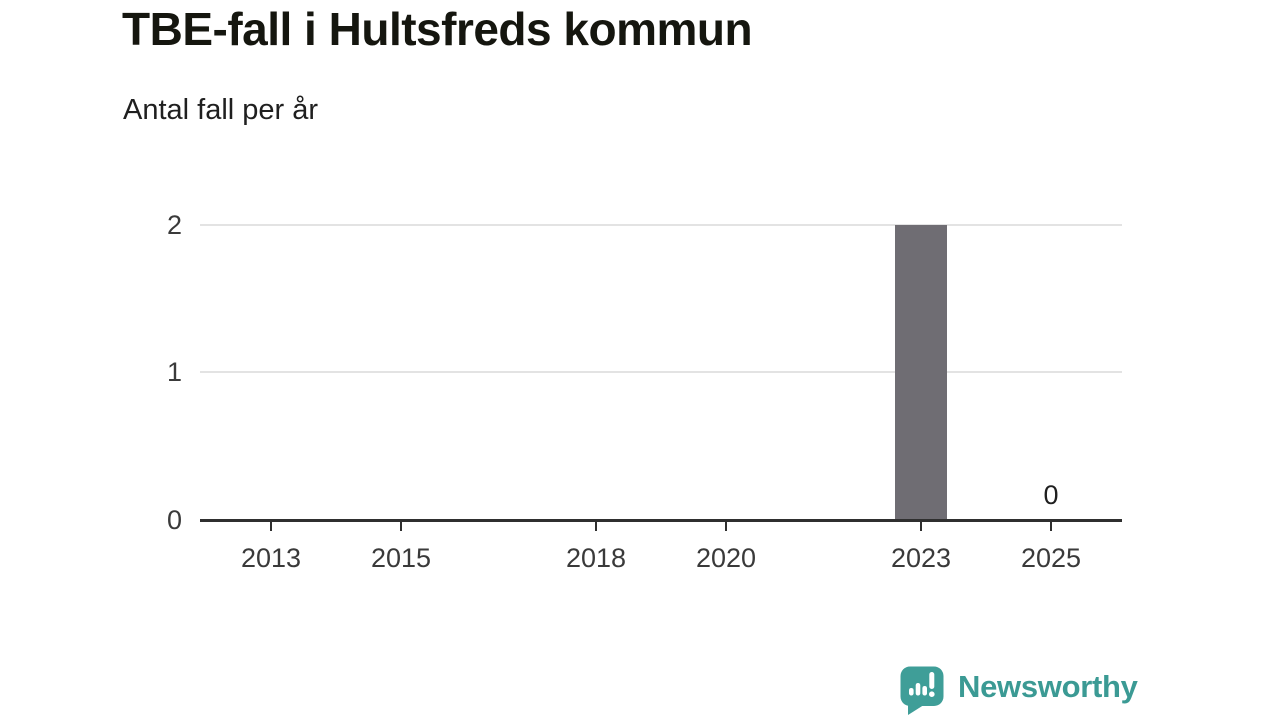 Image resolution: width=1280 pixels, height=720 pixels. I want to click on brand-footer: Newsworthy, so click(1018, 690).